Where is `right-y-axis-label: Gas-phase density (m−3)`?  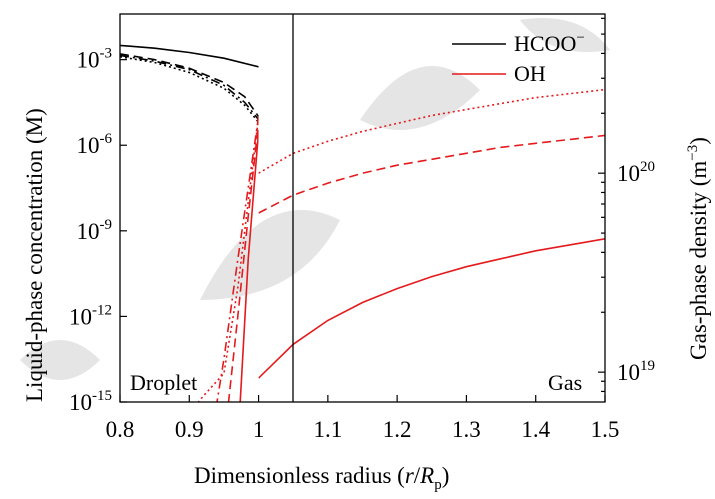
right-y-axis-label: Gas-phase density (m−3) is located at coordinates (698, 248).